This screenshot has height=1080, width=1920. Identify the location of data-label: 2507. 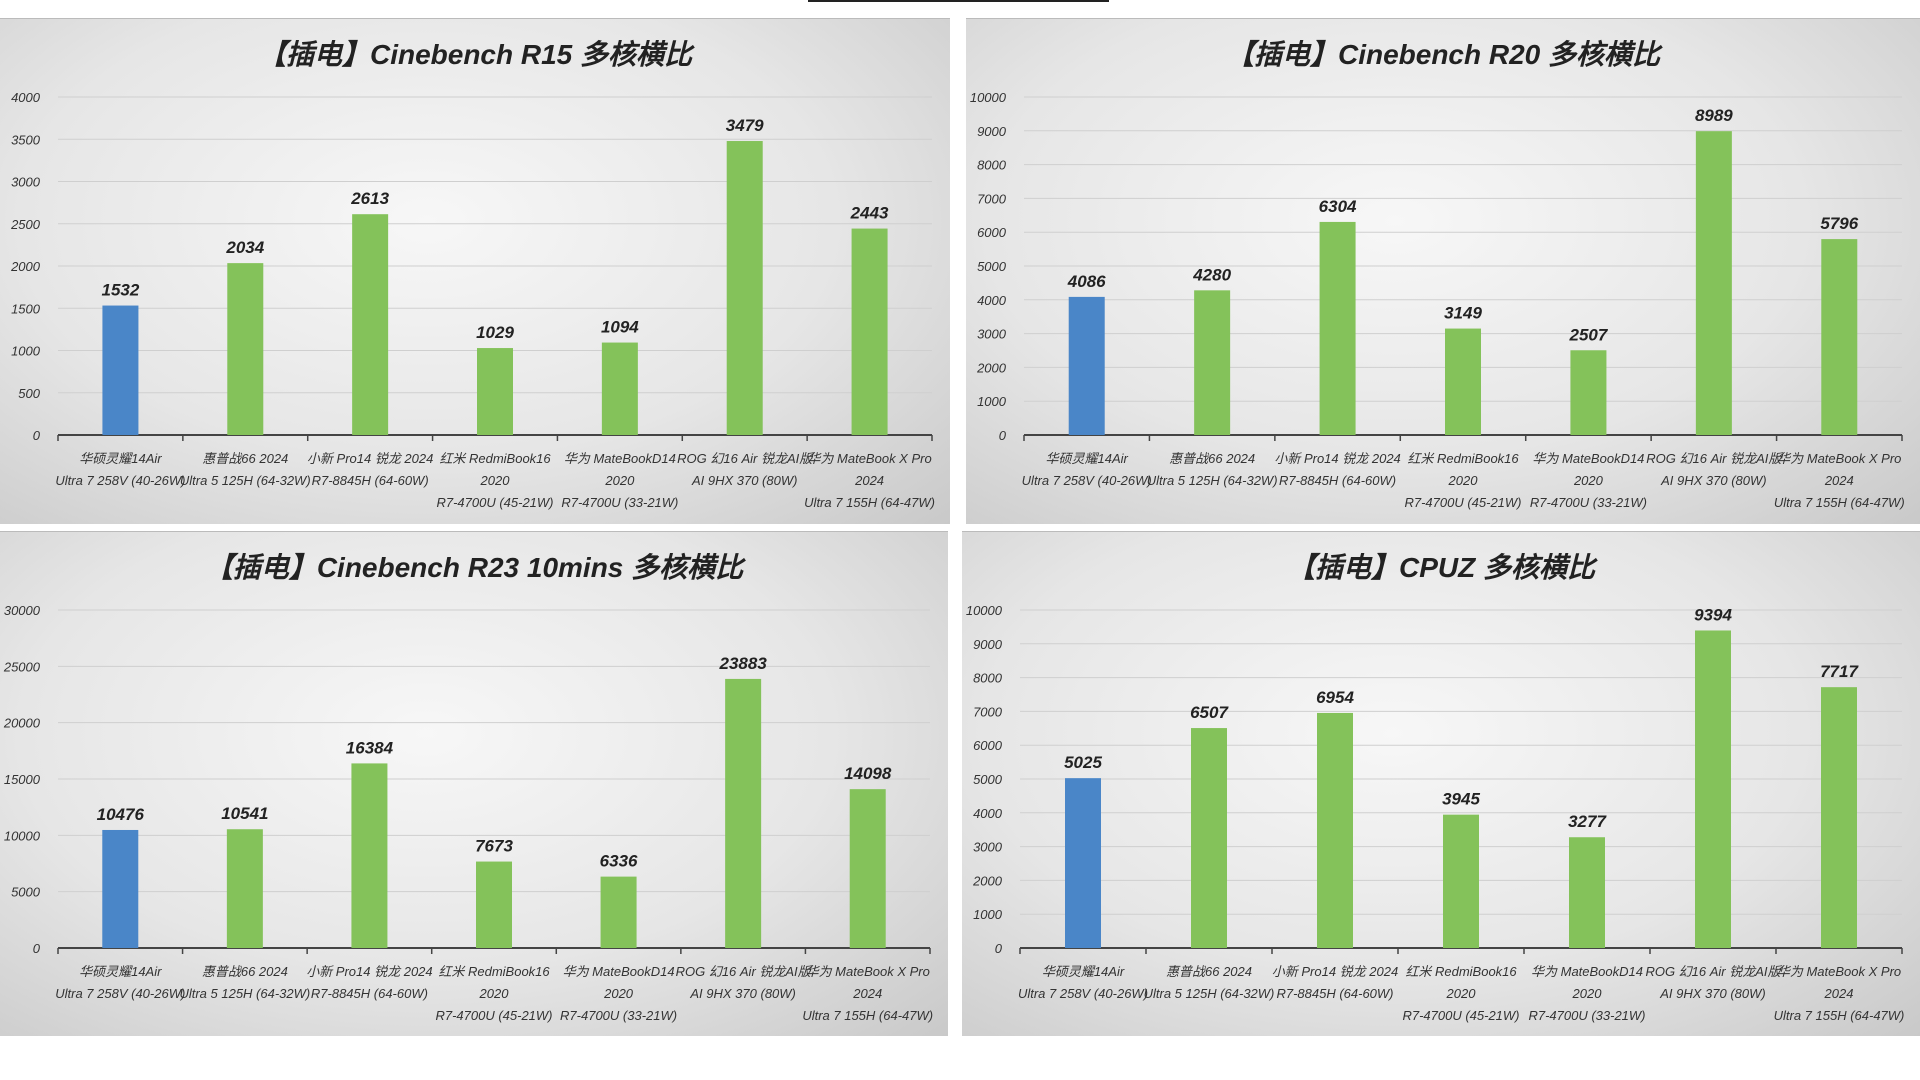
(1589, 334).